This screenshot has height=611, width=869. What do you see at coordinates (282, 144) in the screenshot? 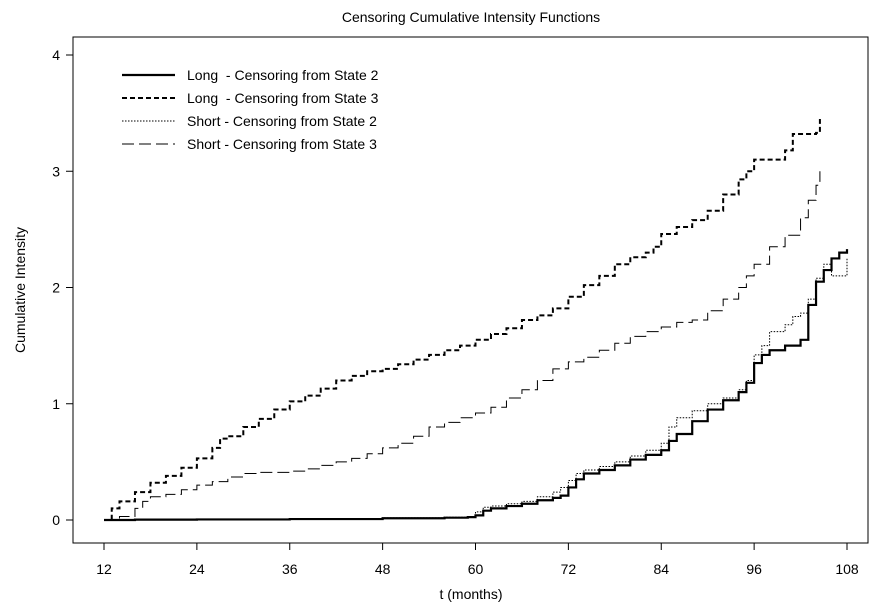
I see `legend-label-4: Short - Censoring from State 3` at bounding box center [282, 144].